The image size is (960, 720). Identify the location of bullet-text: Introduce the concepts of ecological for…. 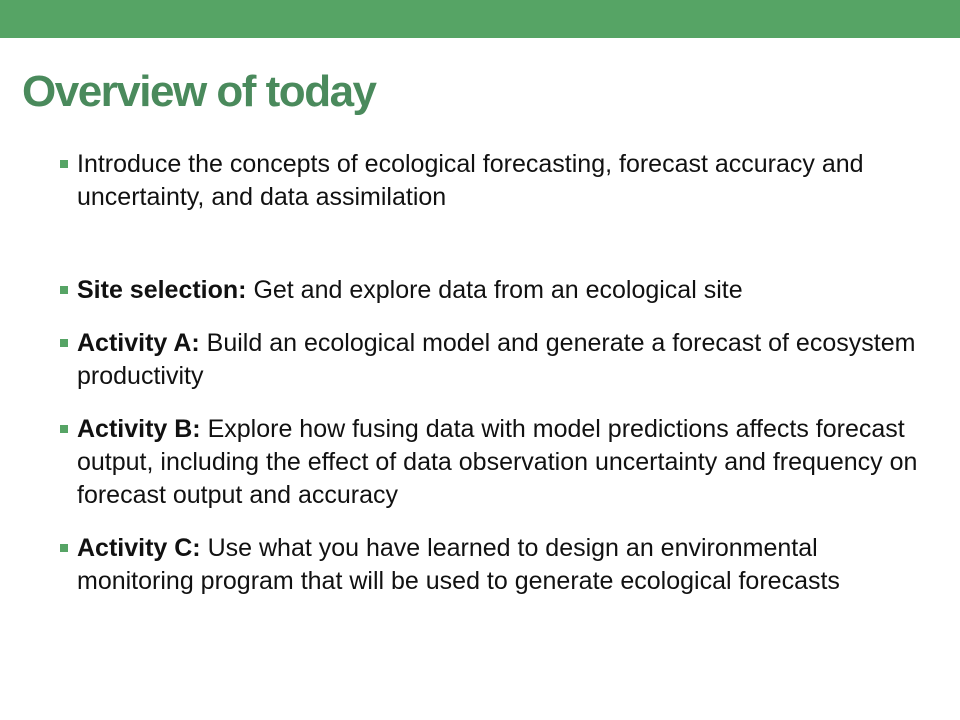
(470, 180).